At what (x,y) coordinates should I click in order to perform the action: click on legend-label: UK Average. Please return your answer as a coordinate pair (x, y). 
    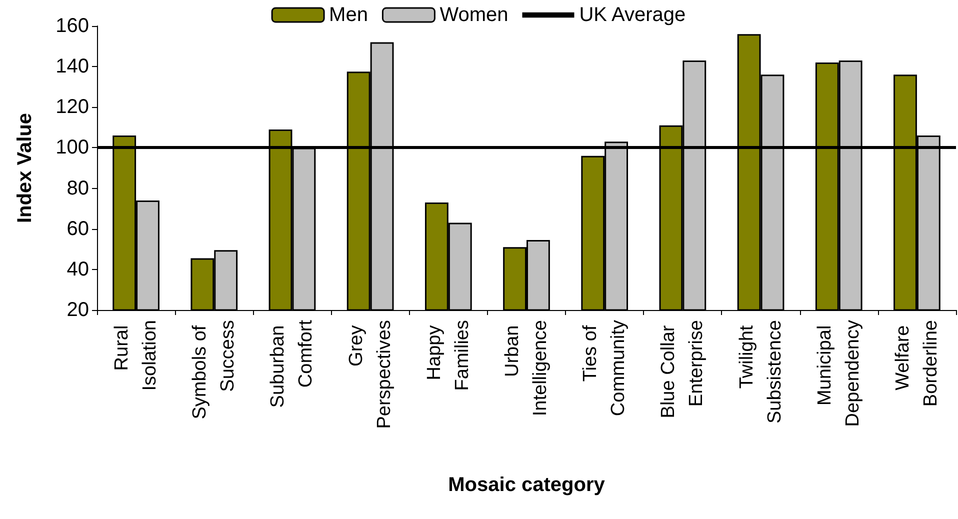
    Looking at the image, I should click on (632, 15).